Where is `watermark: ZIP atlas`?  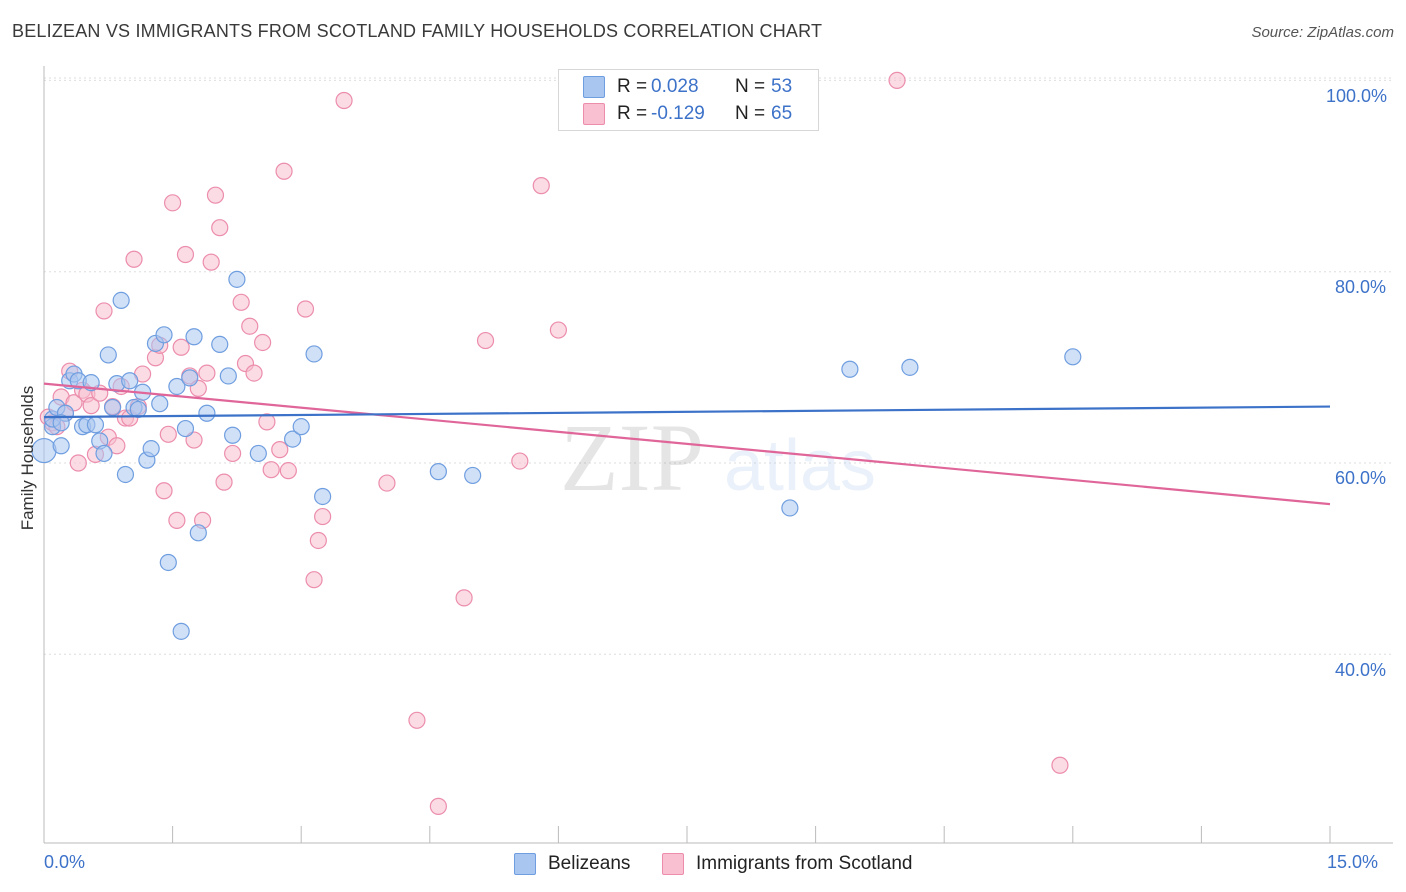
watermark: ZIP atlas is located at coordinates (718, 457).